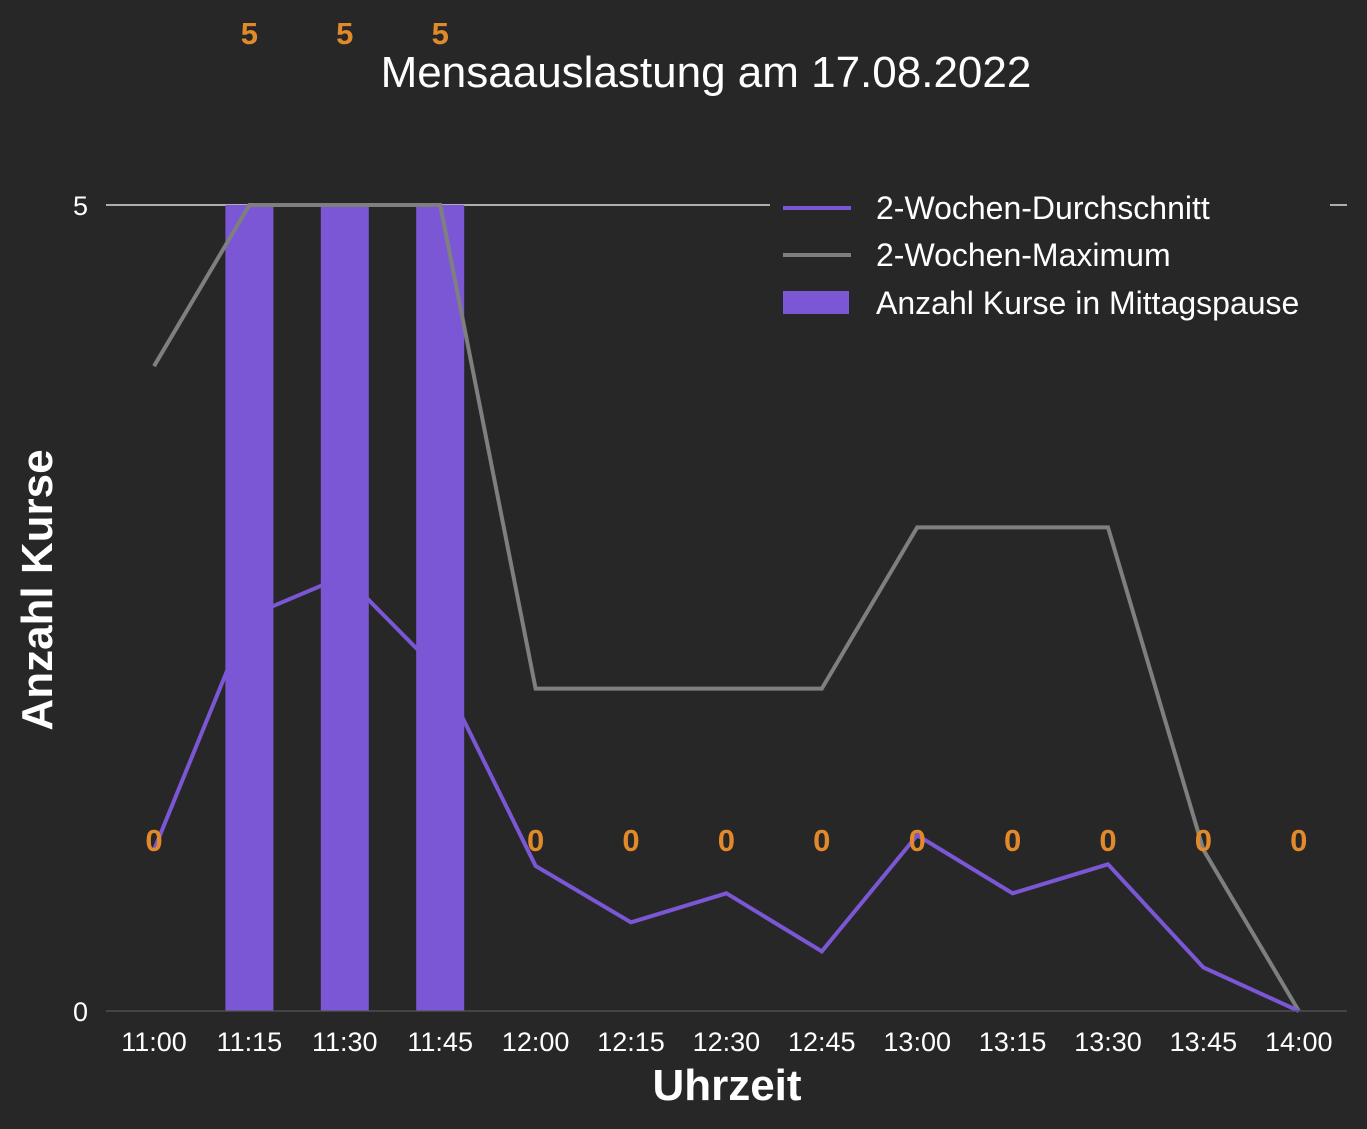 This screenshot has height=1129, width=1367. What do you see at coordinates (727, 1042) in the screenshot?
I see `x-tick-label: 12:30` at bounding box center [727, 1042].